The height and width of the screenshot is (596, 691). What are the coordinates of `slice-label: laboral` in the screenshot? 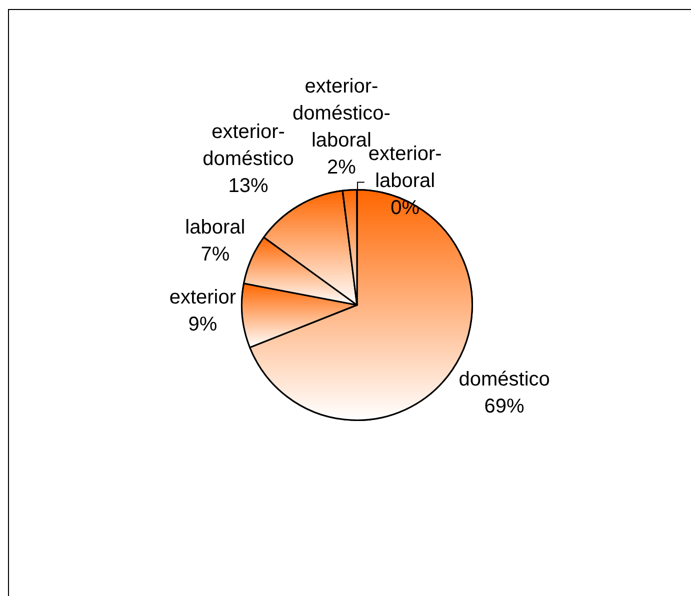 It's located at (215, 227).